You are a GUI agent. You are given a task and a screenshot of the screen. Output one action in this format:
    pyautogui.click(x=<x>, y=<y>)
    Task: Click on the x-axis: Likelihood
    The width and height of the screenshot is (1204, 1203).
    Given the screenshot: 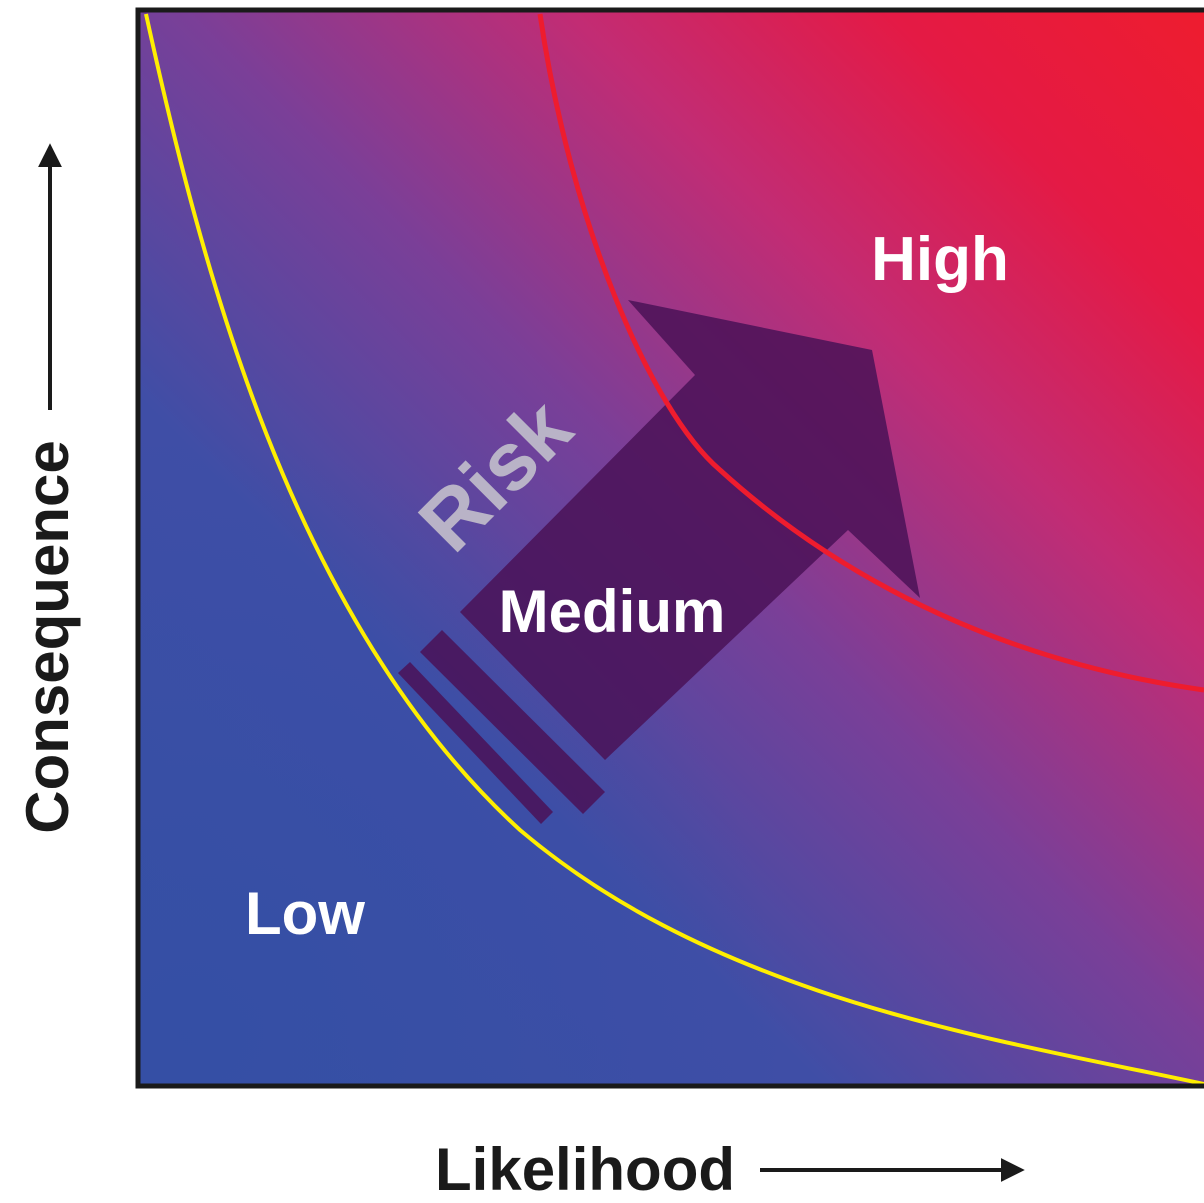 What is the action you would take?
    pyautogui.click(x=730, y=1169)
    